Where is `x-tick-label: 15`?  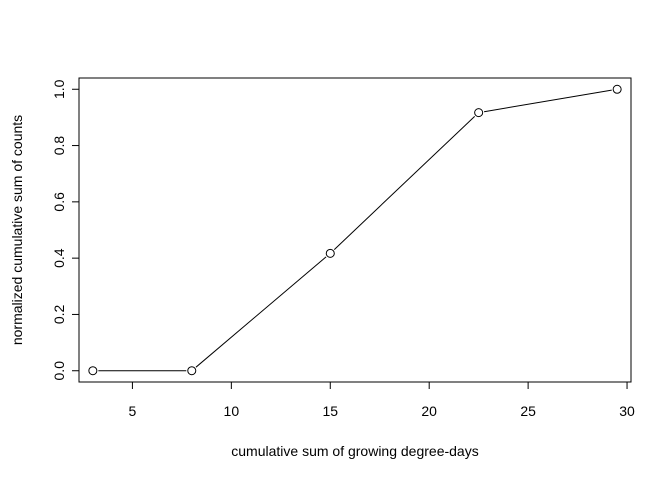 x-tick-label: 15 is located at coordinates (330, 411).